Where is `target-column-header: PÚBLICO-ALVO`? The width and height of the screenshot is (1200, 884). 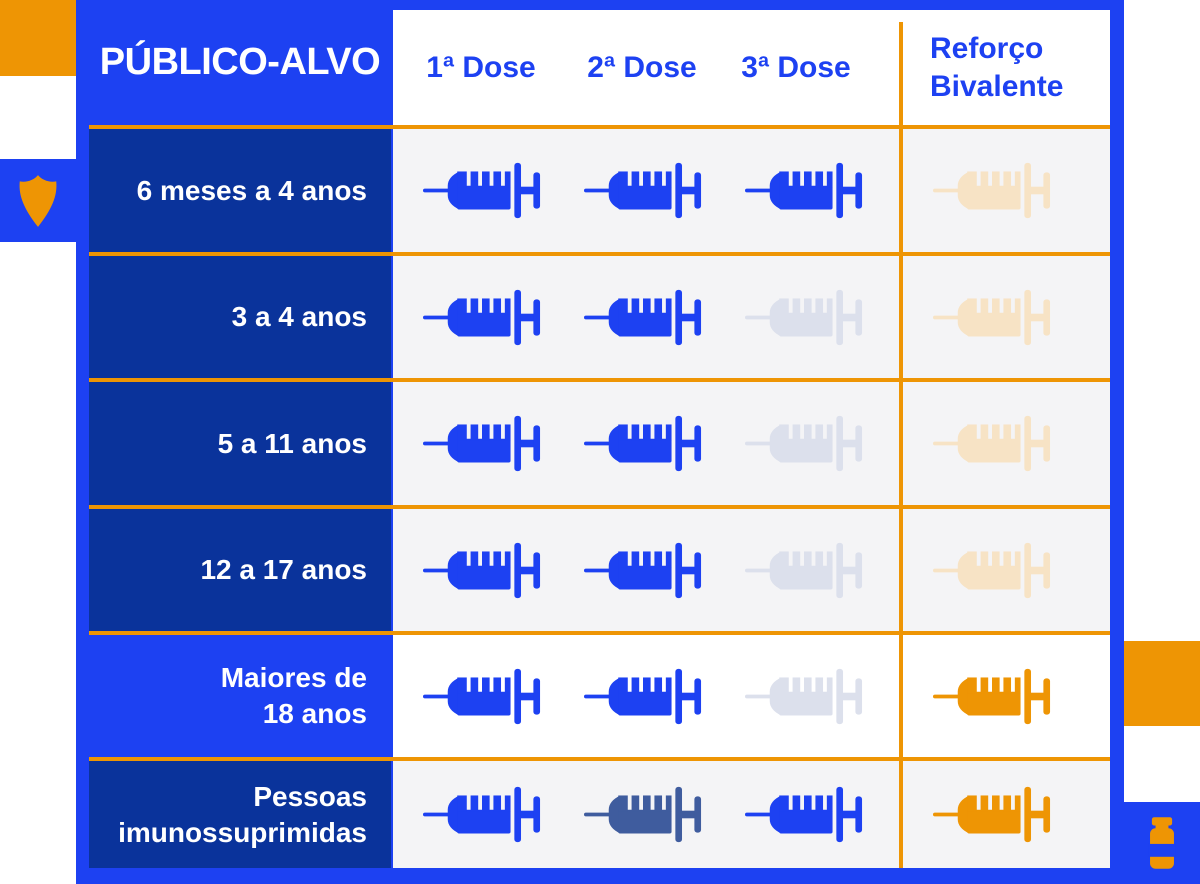
target-column-header: PÚBLICO-ALVO is located at coordinates (240, 62).